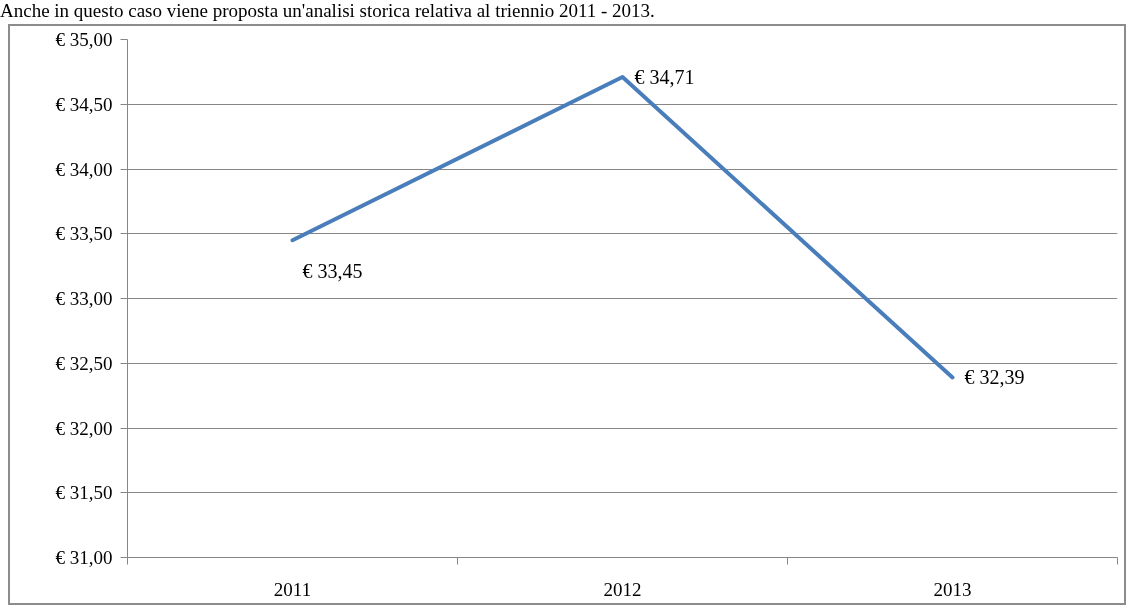 This screenshot has height=609, width=1132. Describe the element at coordinates (84, 428) in the screenshot. I see `y-tick-label: € 32,00` at that location.